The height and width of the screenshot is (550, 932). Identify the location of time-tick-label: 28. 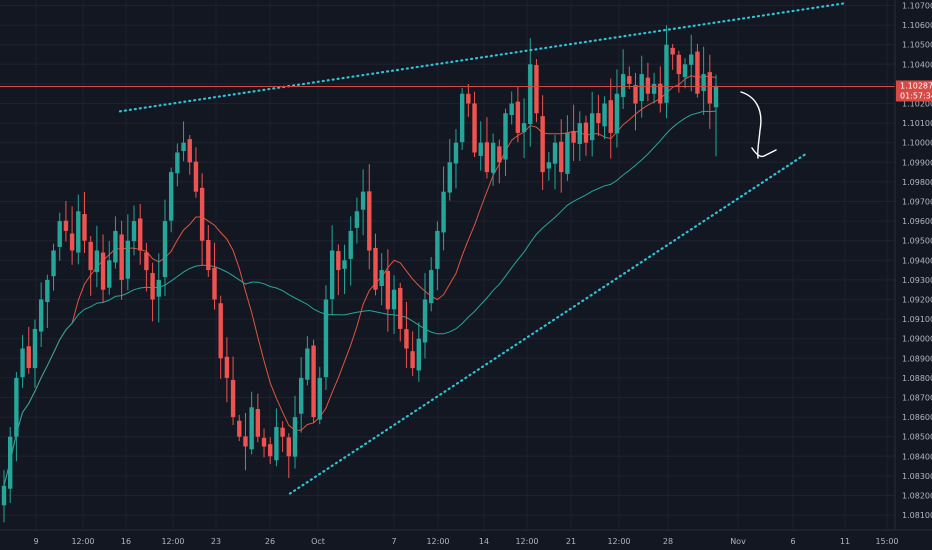
(668, 541).